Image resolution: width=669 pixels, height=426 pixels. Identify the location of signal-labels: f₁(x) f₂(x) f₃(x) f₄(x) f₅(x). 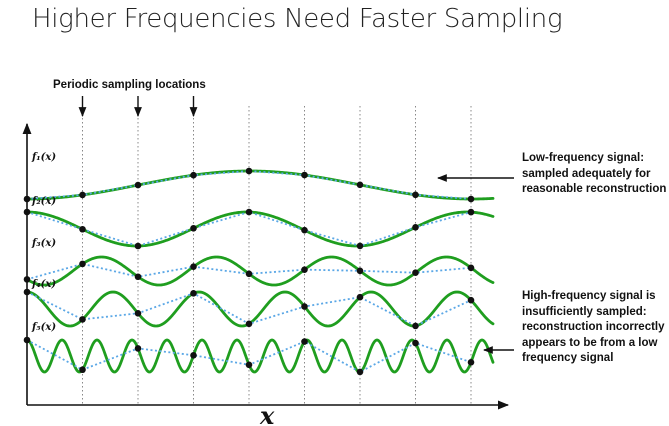
(43, 242).